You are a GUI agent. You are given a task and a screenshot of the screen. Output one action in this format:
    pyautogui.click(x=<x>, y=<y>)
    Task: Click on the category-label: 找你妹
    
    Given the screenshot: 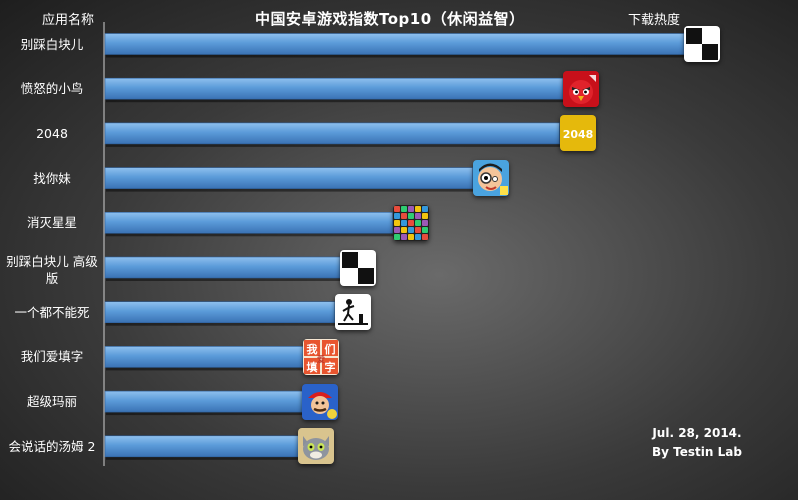 What is the action you would take?
    pyautogui.click(x=52, y=178)
    